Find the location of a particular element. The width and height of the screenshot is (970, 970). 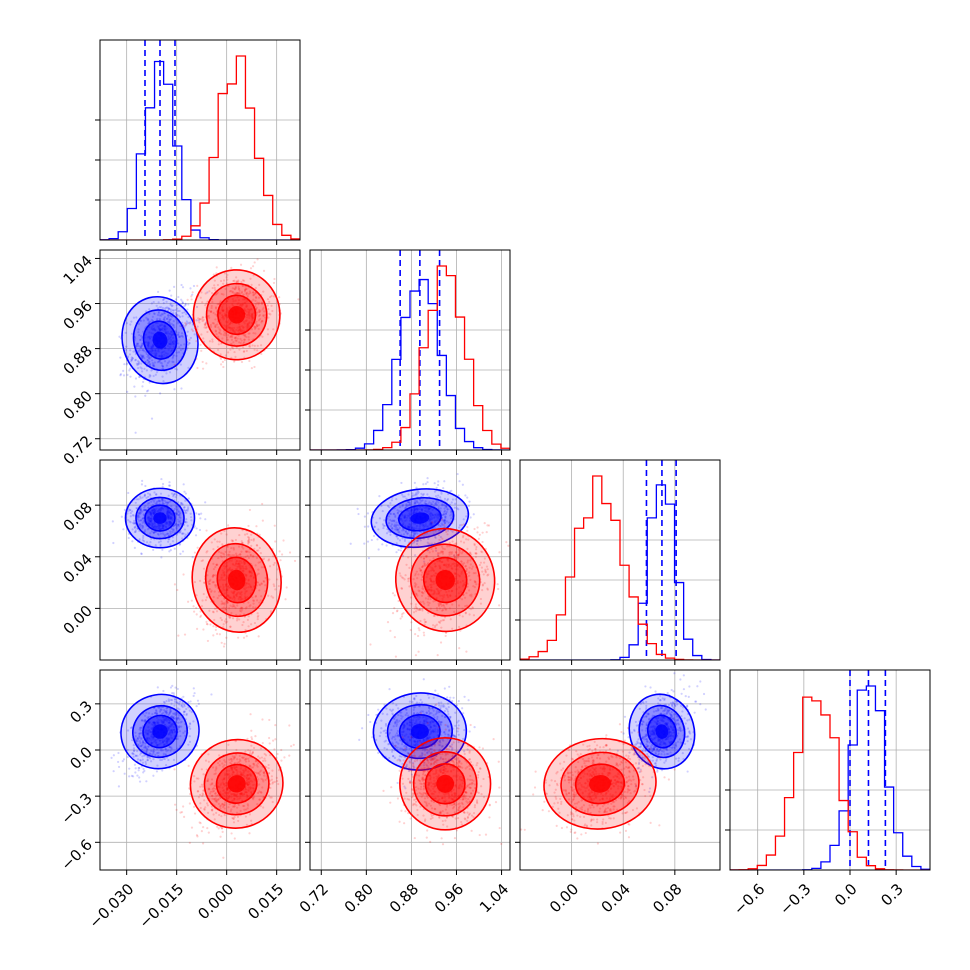

y-tick-label: 0.80 is located at coordinates (78, 405).